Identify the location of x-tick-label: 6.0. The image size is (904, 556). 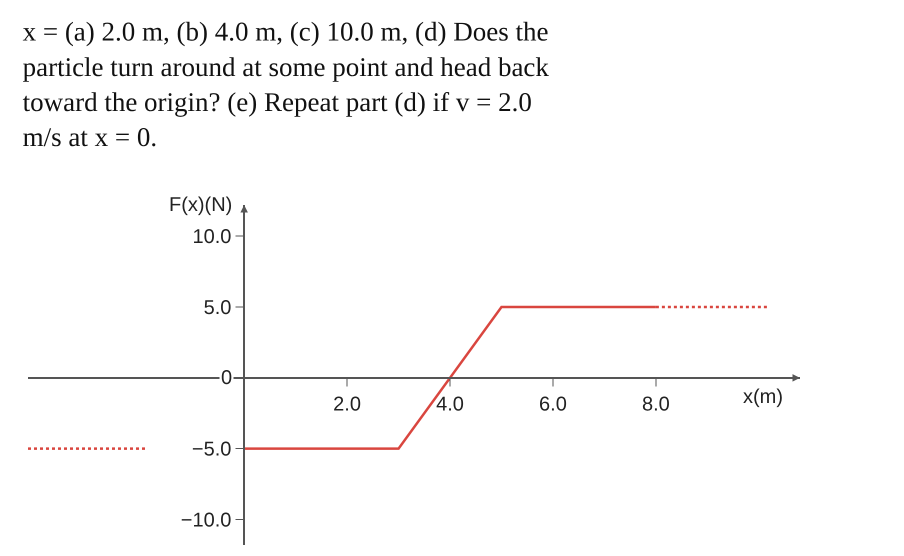
(553, 405).